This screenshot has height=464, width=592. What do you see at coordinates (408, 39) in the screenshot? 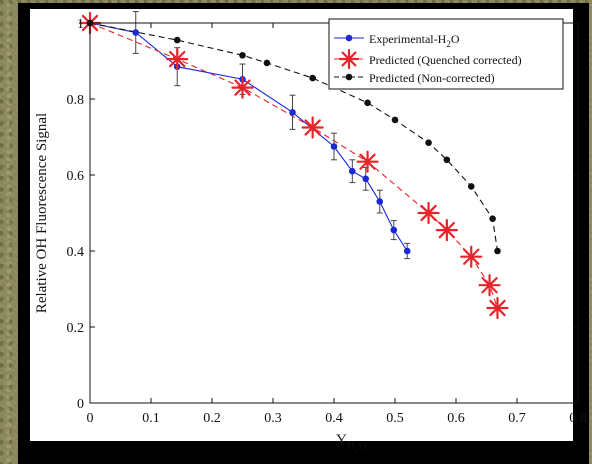
I see `legend-label-experimental-main: Experimental-H` at bounding box center [408, 39].